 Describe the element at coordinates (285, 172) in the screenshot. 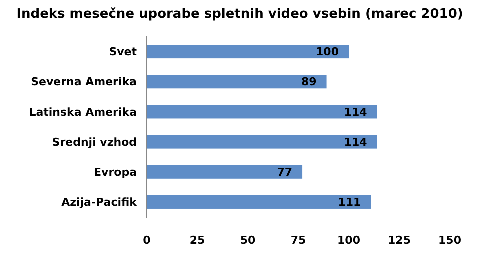

I see `data-label: 77` at that location.